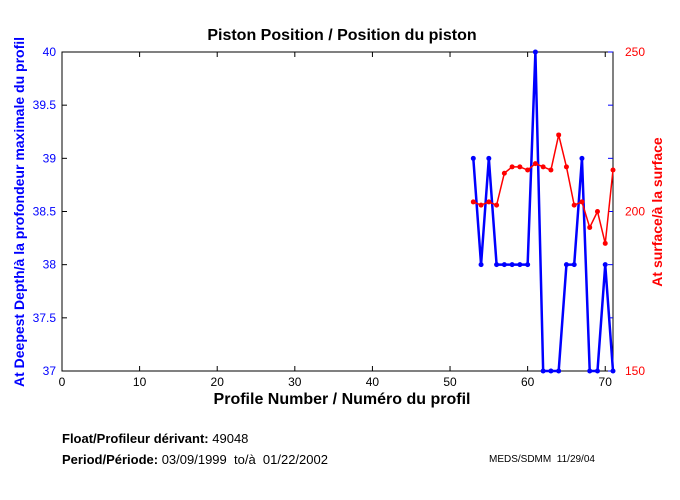  What do you see at coordinates (244, 459) in the screenshot?
I see `period-value: 03/09/1999 to/à 01/22/2002` at bounding box center [244, 459].